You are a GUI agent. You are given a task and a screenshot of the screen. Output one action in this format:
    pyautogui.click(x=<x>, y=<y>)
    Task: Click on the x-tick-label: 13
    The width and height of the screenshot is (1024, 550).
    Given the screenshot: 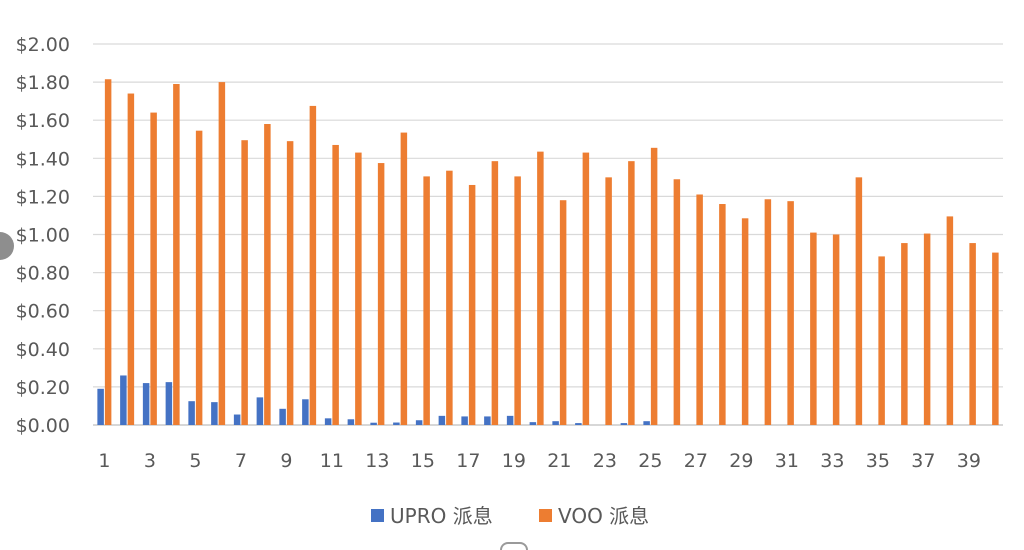 What is the action you would take?
    pyautogui.click(x=377, y=461)
    